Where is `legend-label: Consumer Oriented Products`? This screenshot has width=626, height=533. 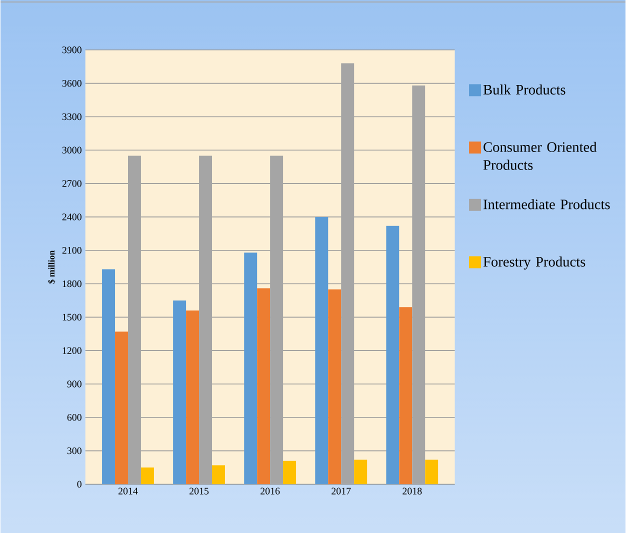
legend-label: Consumer Oriented Products is located at coordinates (540, 156).